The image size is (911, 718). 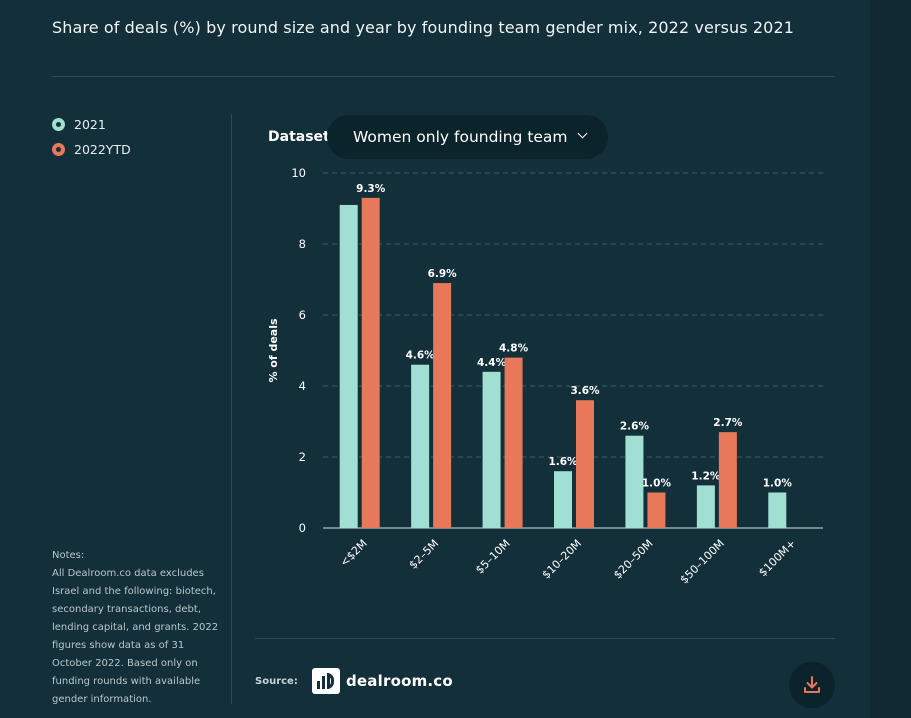 What do you see at coordinates (493, 557) in the screenshot?
I see `x-tick-label-2: $5–10M` at bounding box center [493, 557].